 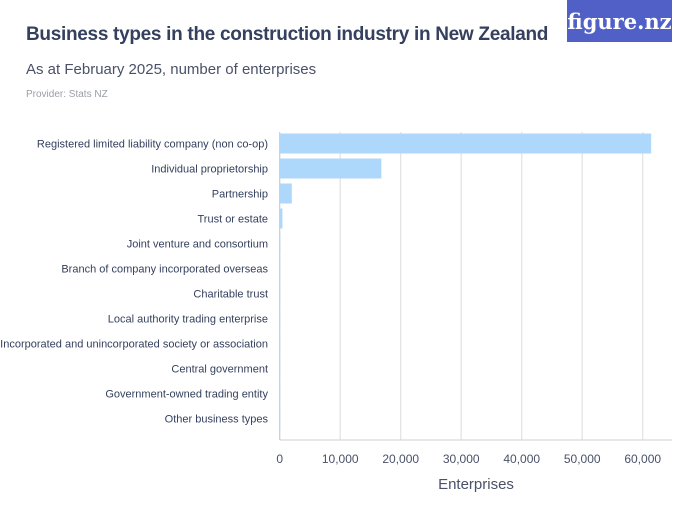 What do you see at coordinates (217, 420) in the screenshot?
I see `category-label: Other business types` at bounding box center [217, 420].